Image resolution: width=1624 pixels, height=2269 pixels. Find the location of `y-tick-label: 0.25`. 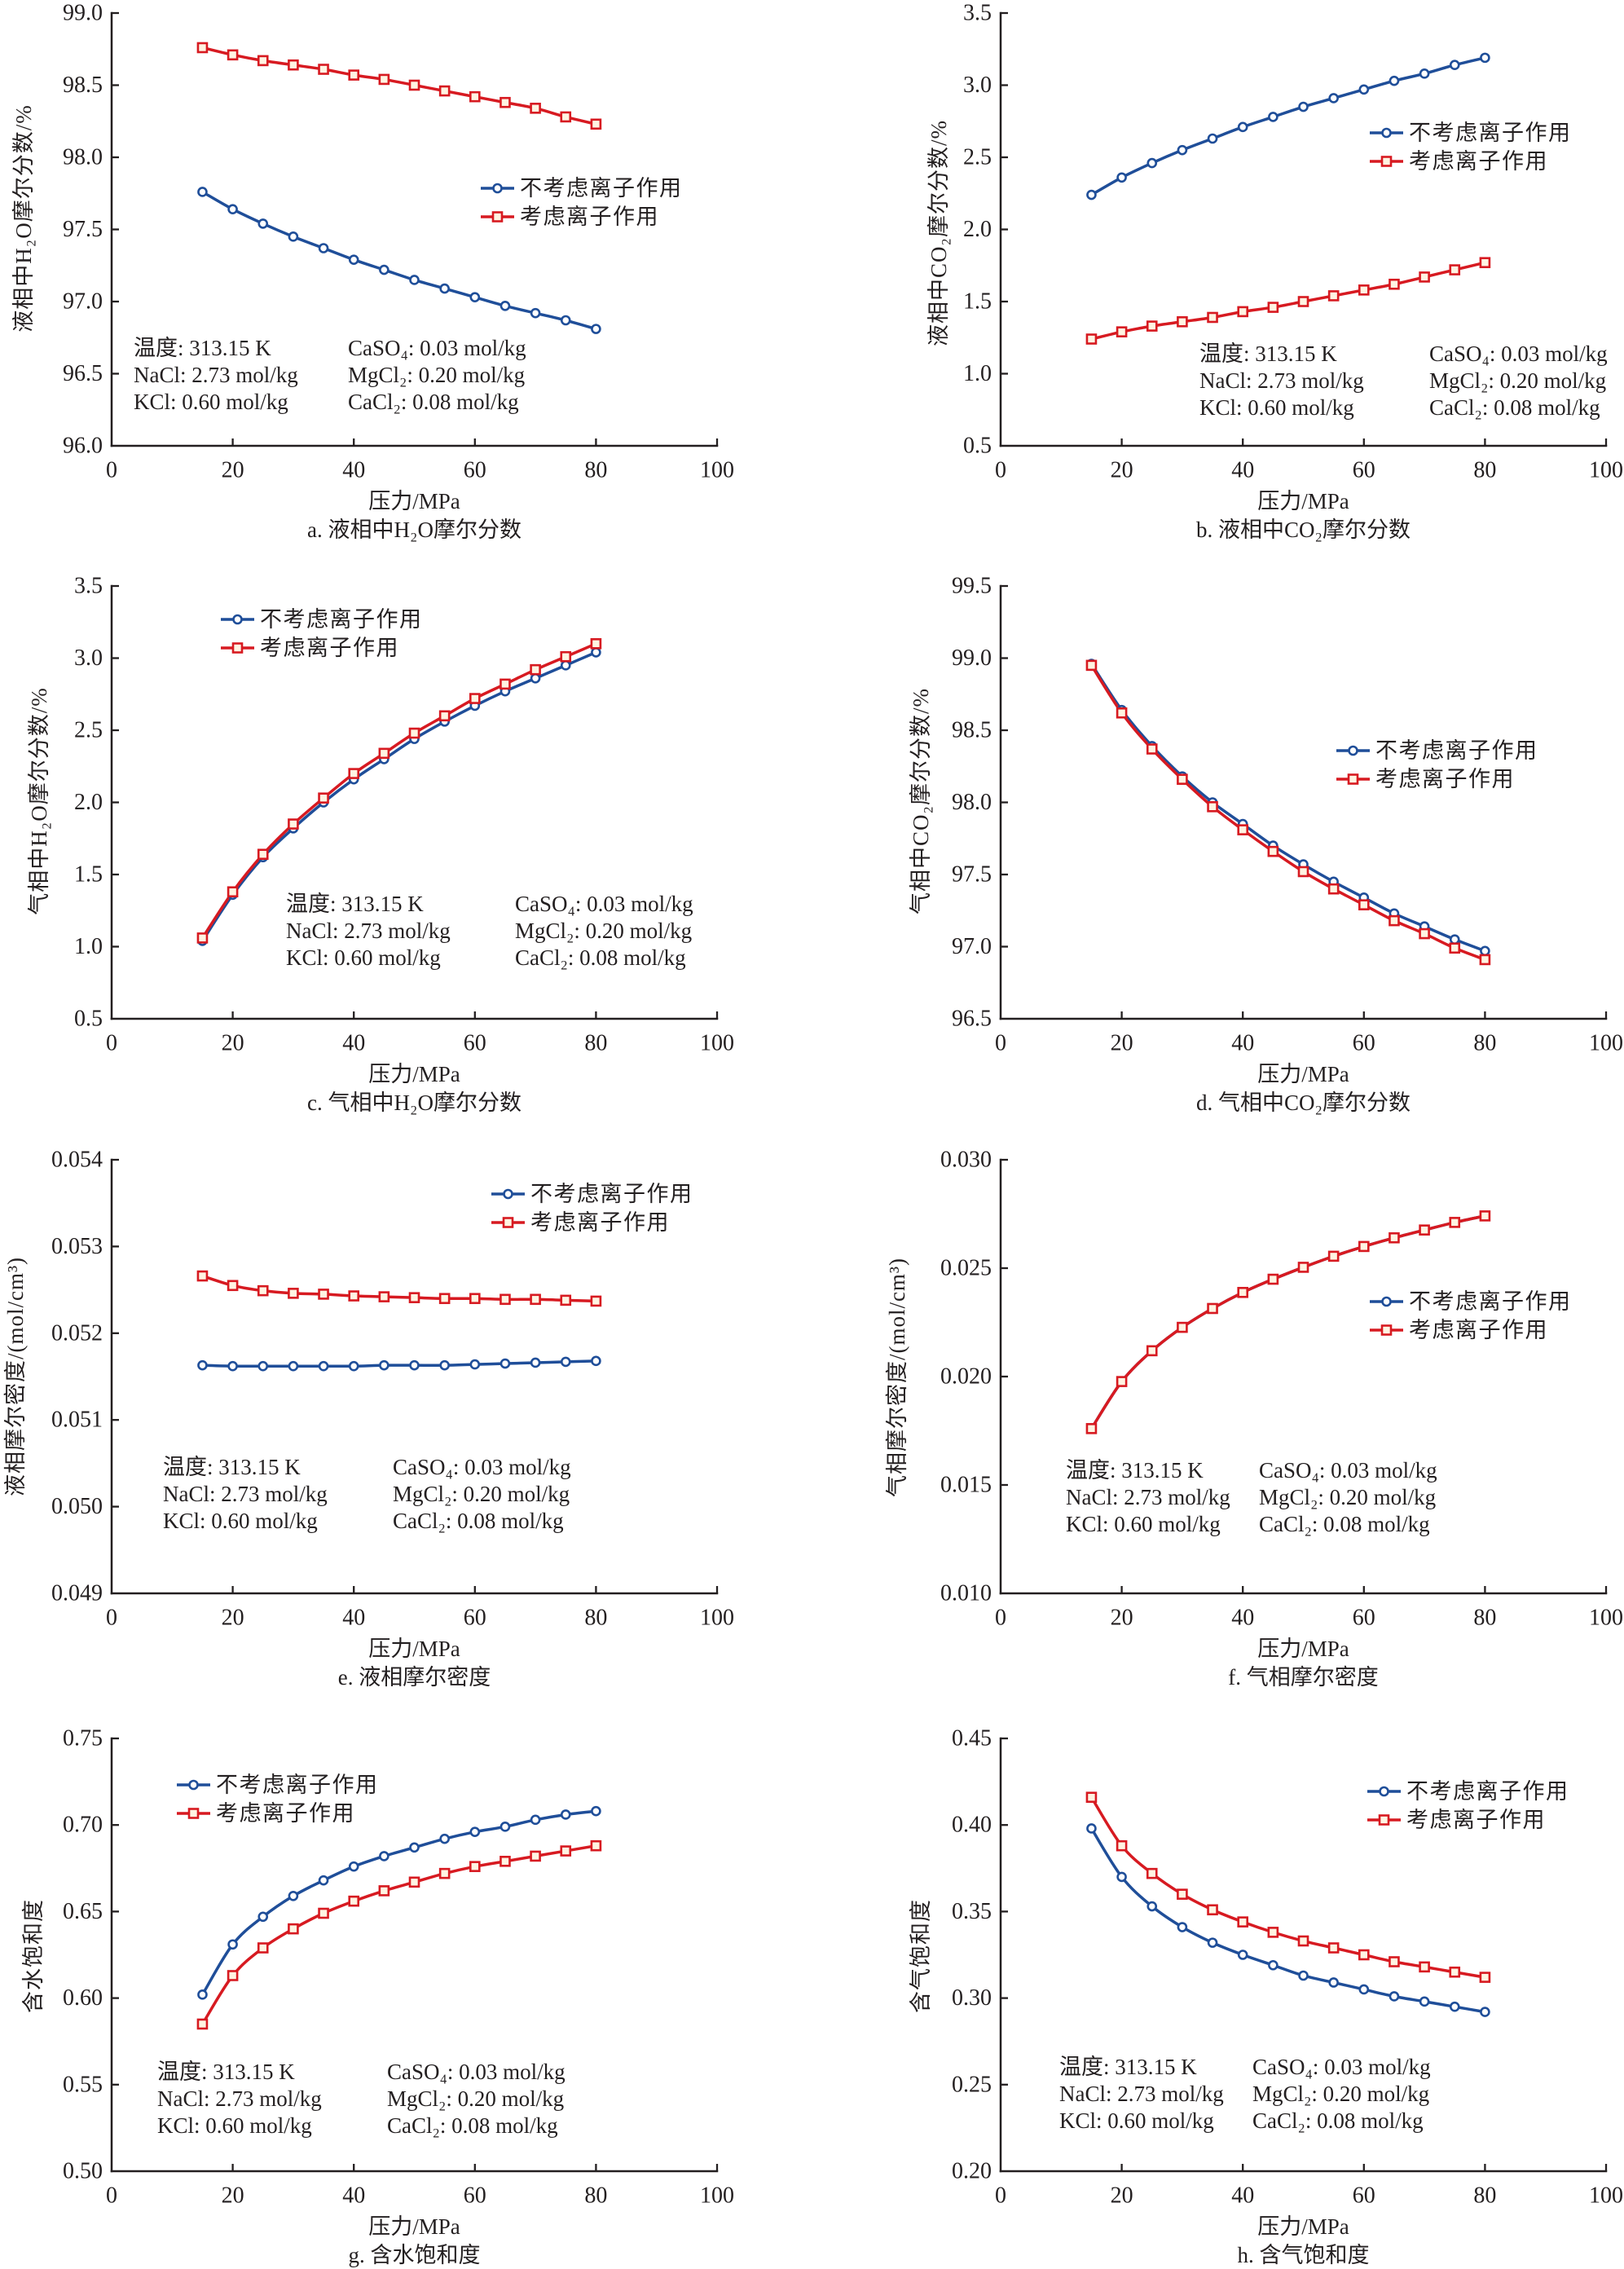

y-tick-label: 0.25 is located at coordinates (972, 2084).